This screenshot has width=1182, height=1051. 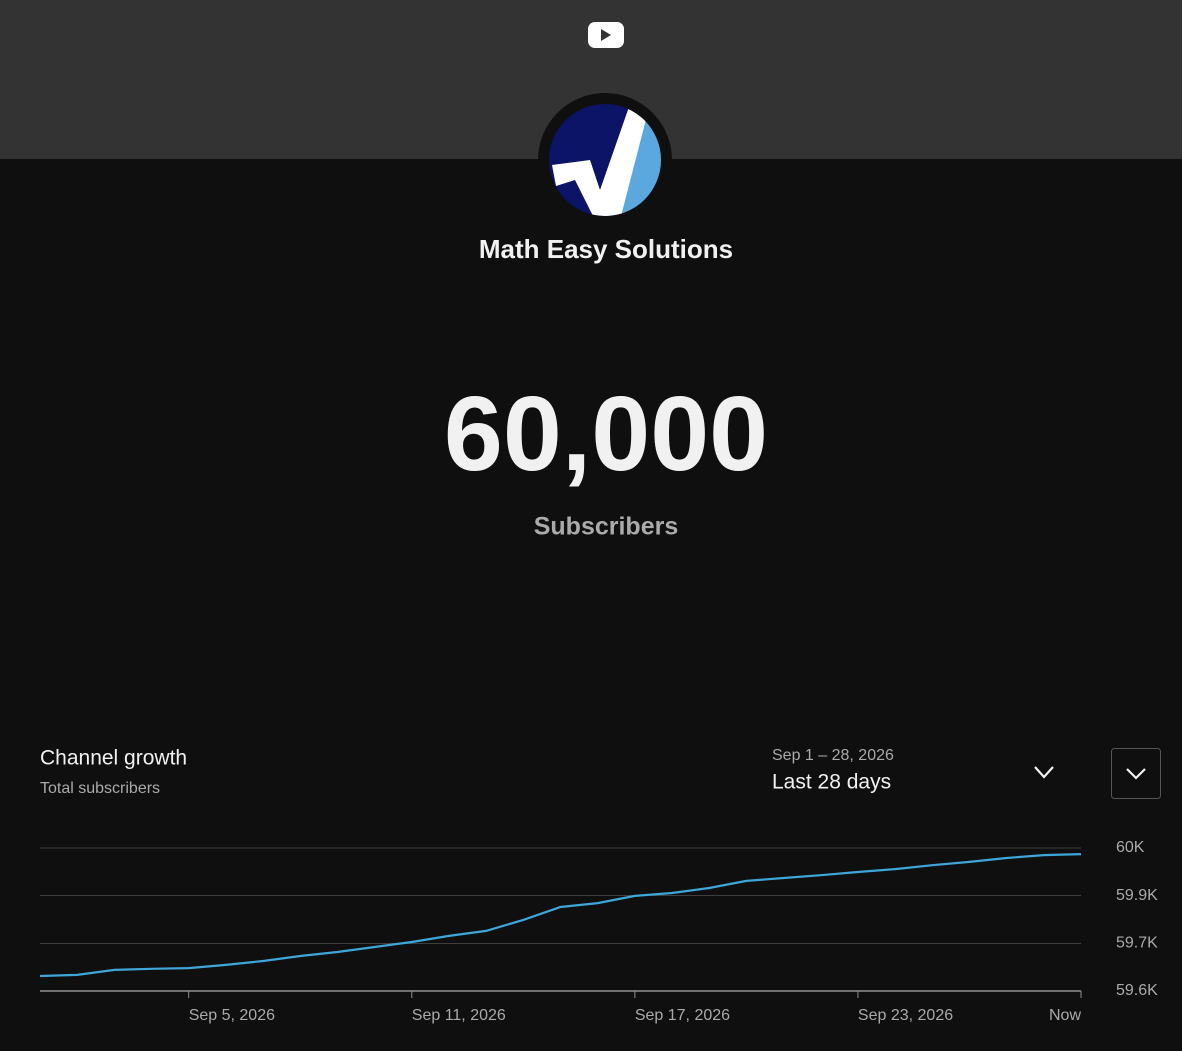 What do you see at coordinates (232, 1015) in the screenshot?
I see `x-tick-label: Sep 5, 2026` at bounding box center [232, 1015].